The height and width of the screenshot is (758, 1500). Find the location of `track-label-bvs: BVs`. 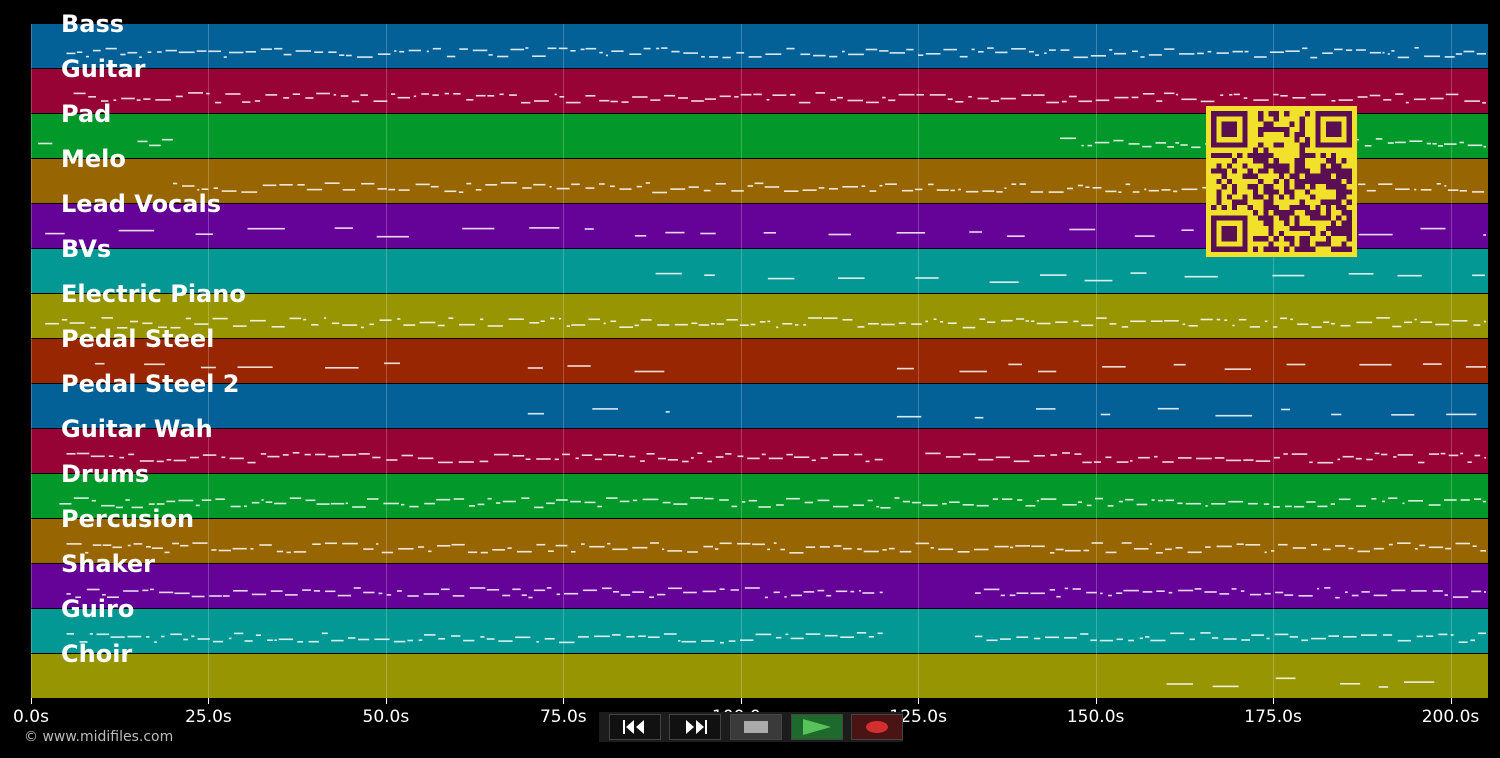

track-label-bvs: BVs is located at coordinates (86, 249).